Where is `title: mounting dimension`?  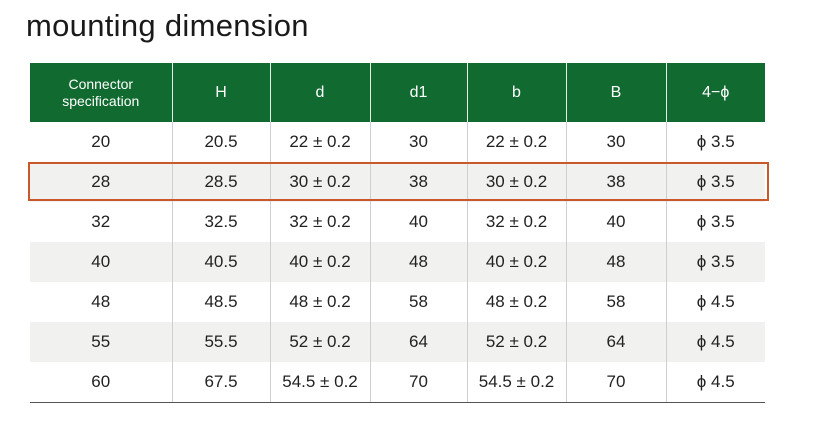 title: mounting dimension is located at coordinates (167, 25).